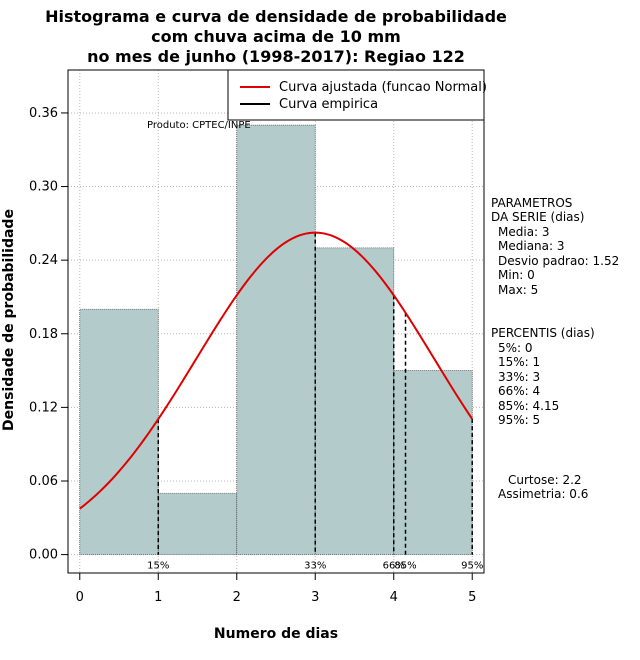 The image size is (640, 660). I want to click on y-tick-label-0: 0.00, so click(43, 555).